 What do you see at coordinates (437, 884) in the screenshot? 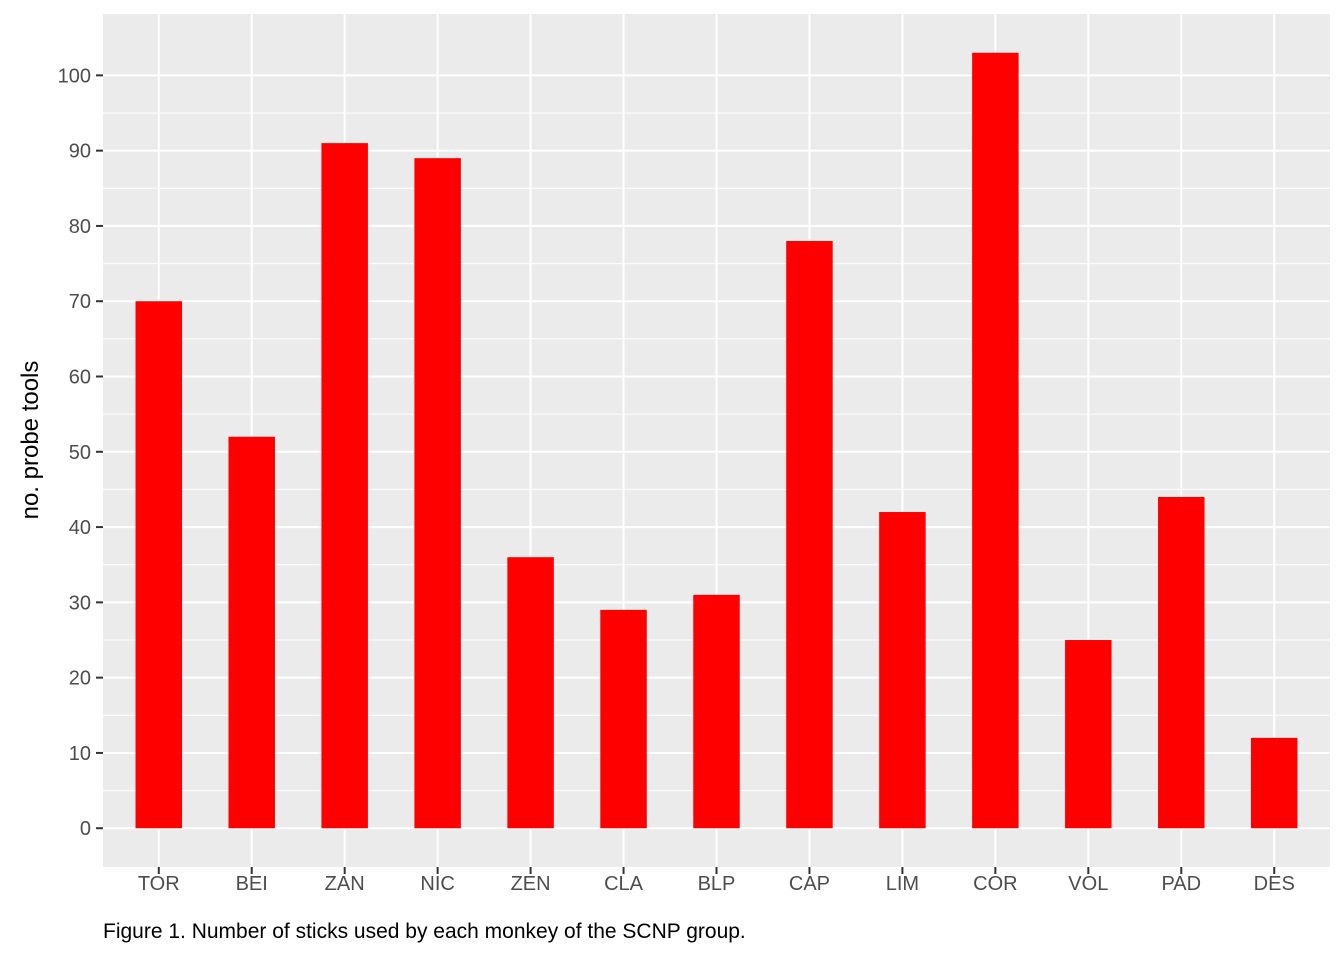
I see `x-tick-label: NIC` at bounding box center [437, 884].